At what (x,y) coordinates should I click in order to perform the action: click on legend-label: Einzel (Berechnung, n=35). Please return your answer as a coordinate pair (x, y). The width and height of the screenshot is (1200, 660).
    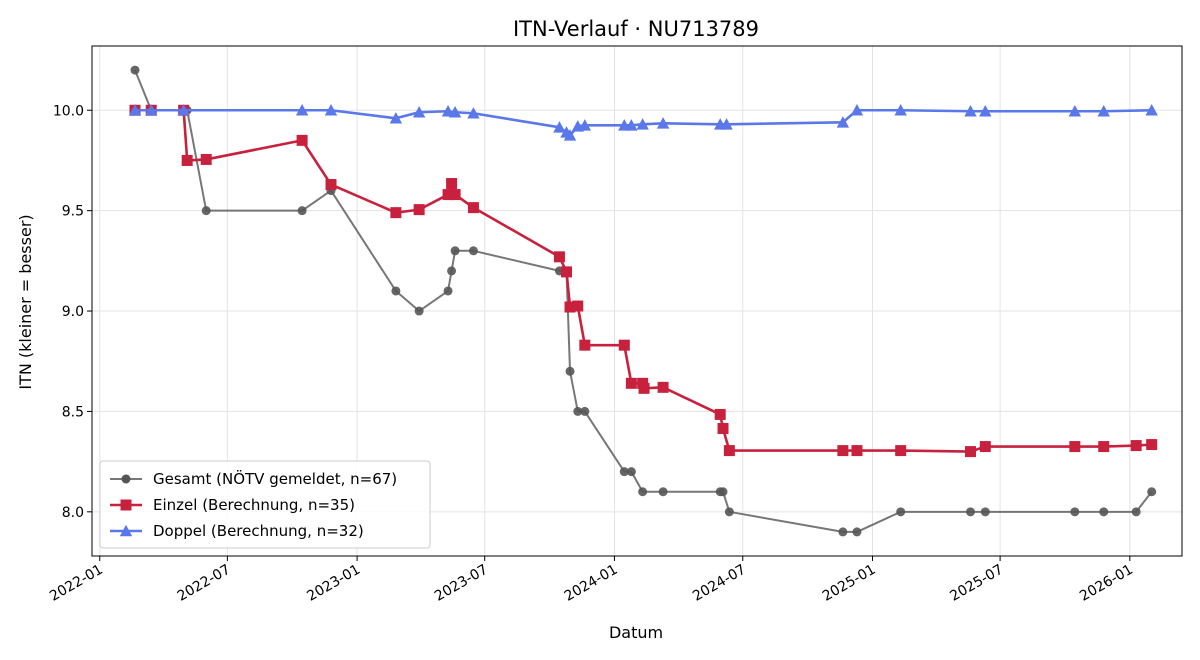
    Looking at the image, I should click on (254, 505).